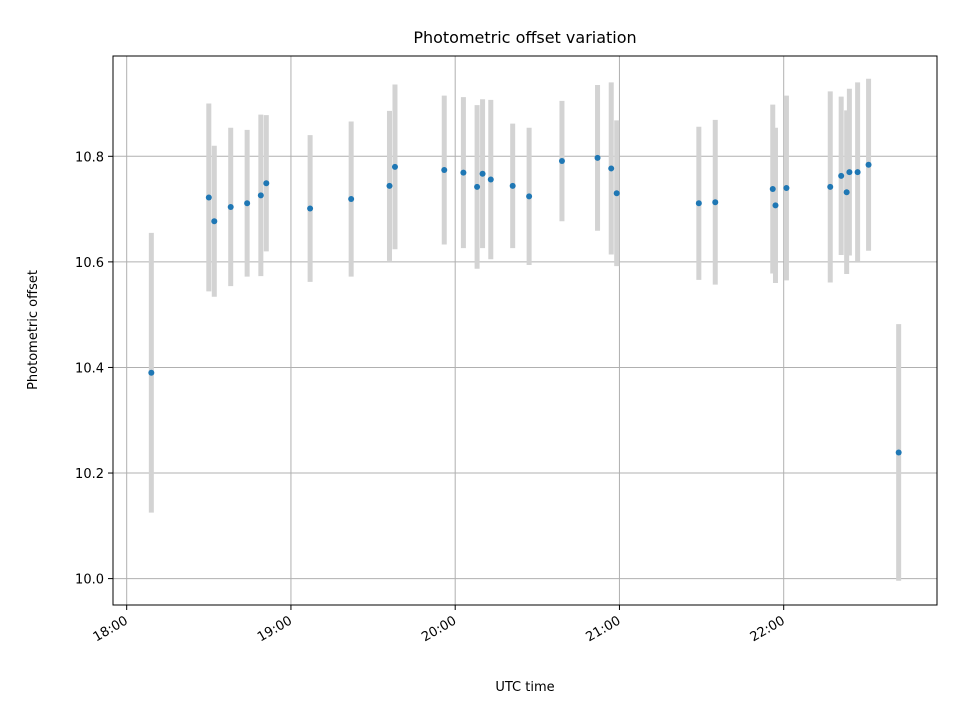  I want to click on y-axis-ticks: 10.0 10.2 10.4 10.6 10.8, so click(94, 369).